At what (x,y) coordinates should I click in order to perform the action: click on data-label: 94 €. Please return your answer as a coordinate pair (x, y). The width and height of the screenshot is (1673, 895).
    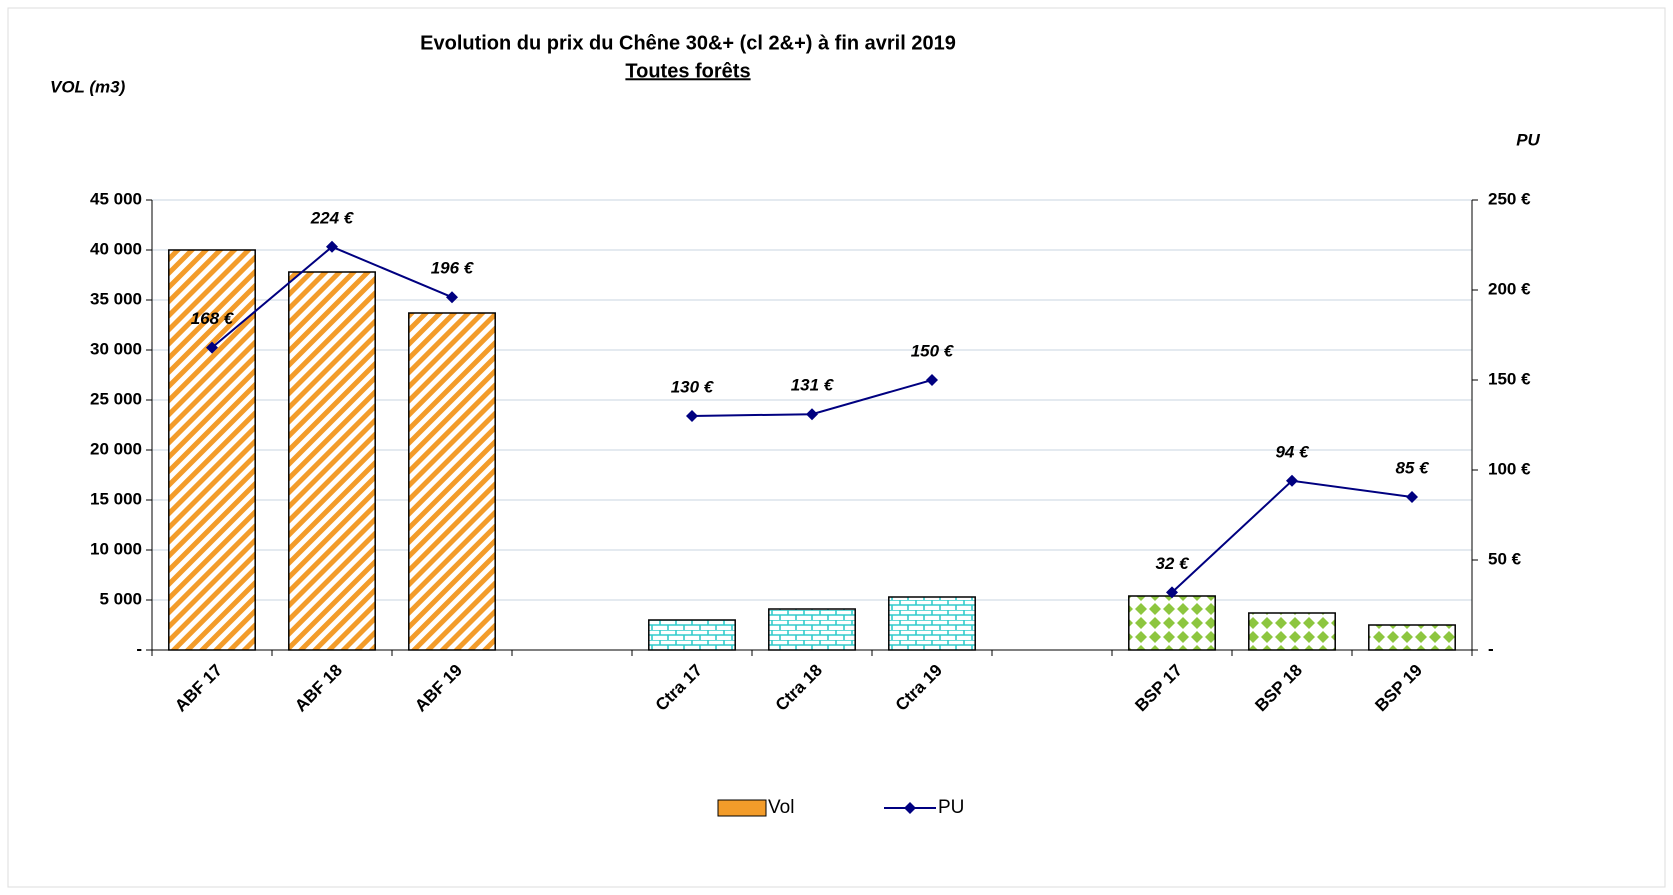
    Looking at the image, I should click on (1292, 451).